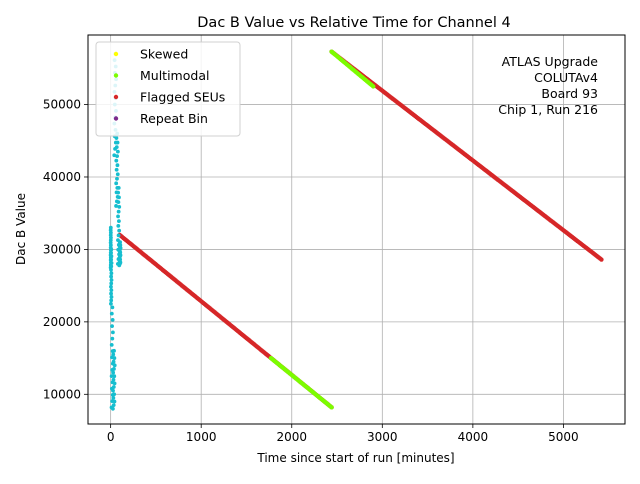 The height and width of the screenshot is (484, 640). What do you see at coordinates (174, 118) in the screenshot?
I see `legend-label: Repeat Bin` at bounding box center [174, 118].